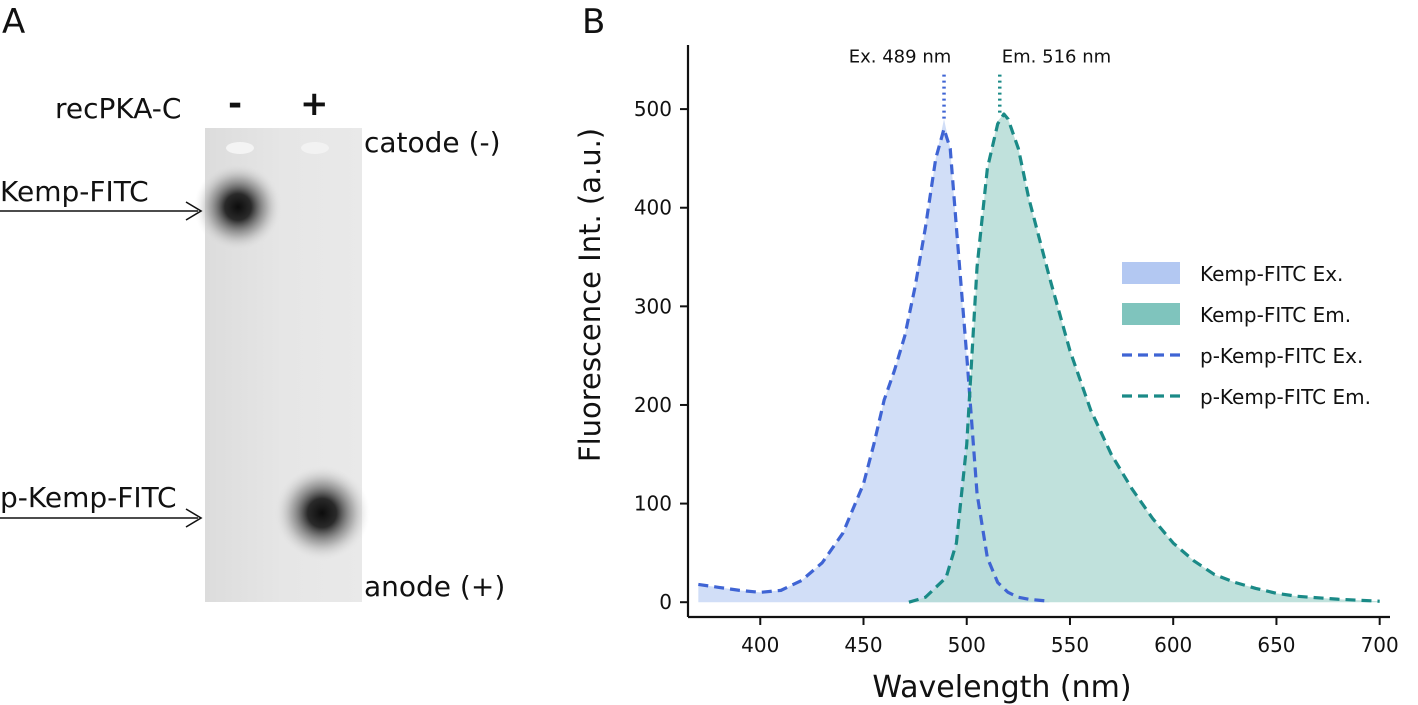 The image size is (1418, 705). I want to click on legend-label: Kemp-FITC Ex., so click(1271, 274).